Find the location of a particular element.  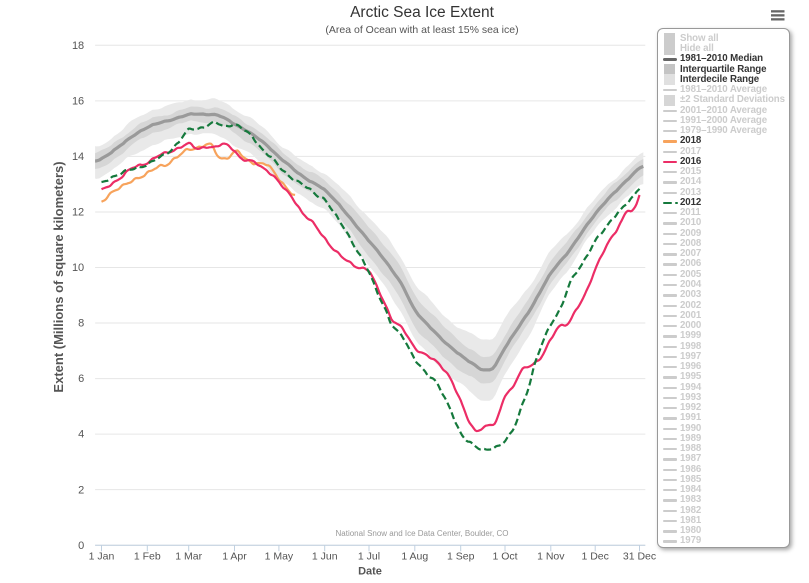

svg-text: 0 is located at coordinates (81, 546).